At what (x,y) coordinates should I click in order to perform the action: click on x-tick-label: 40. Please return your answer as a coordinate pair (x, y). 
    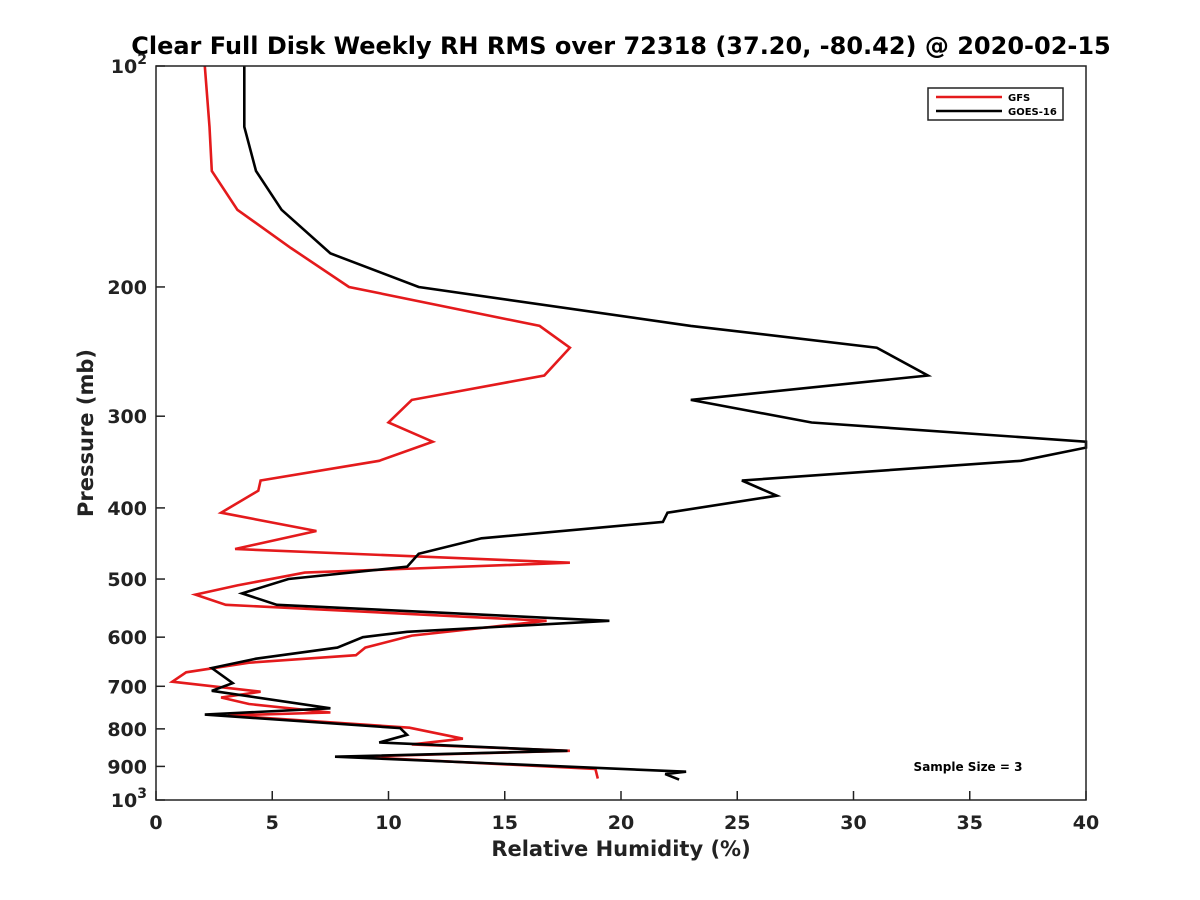
    Looking at the image, I should click on (1086, 823).